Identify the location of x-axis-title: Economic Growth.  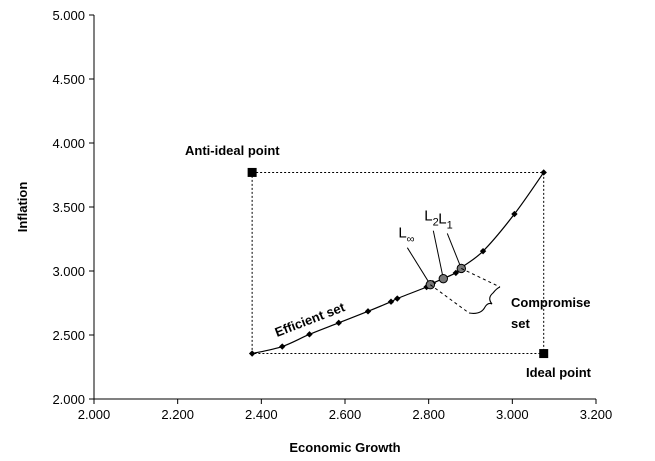
(344, 447).